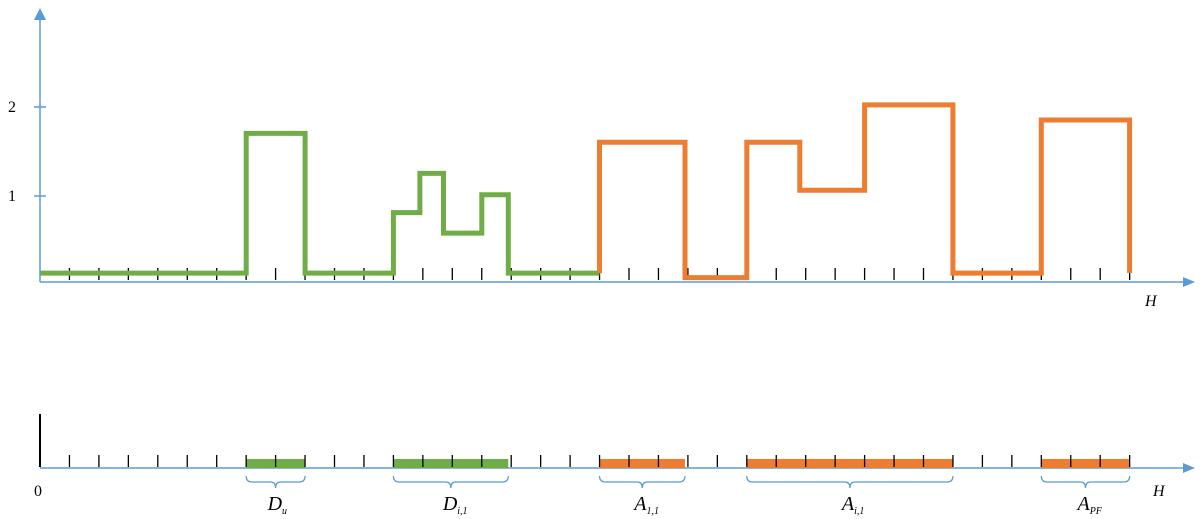 The width and height of the screenshot is (1203, 519). What do you see at coordinates (688, 496) in the screenshot?
I see `bottom-braces: Du Di,1 A1,1 Ai,1 APF` at bounding box center [688, 496].